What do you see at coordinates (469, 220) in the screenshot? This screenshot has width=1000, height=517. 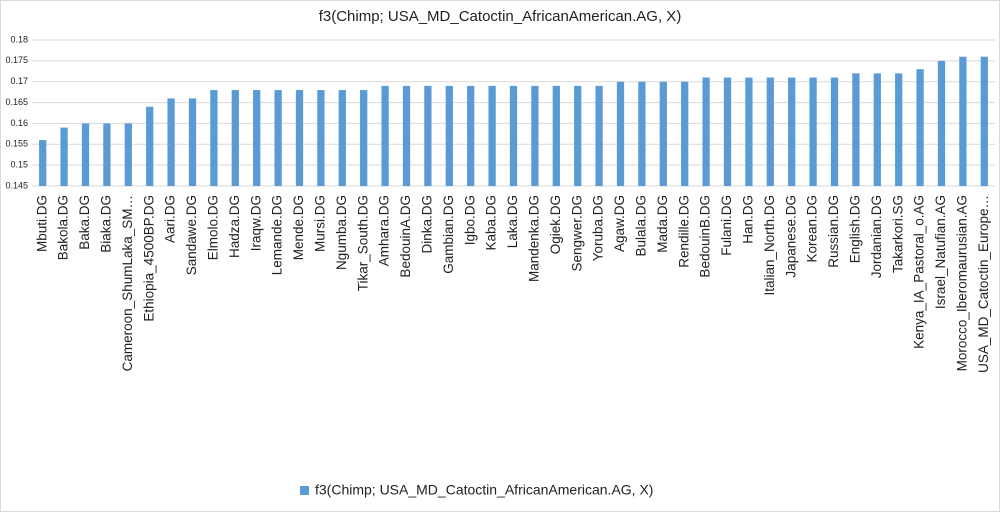 I see `x-tick-label: Igbo.DG` at bounding box center [469, 220].